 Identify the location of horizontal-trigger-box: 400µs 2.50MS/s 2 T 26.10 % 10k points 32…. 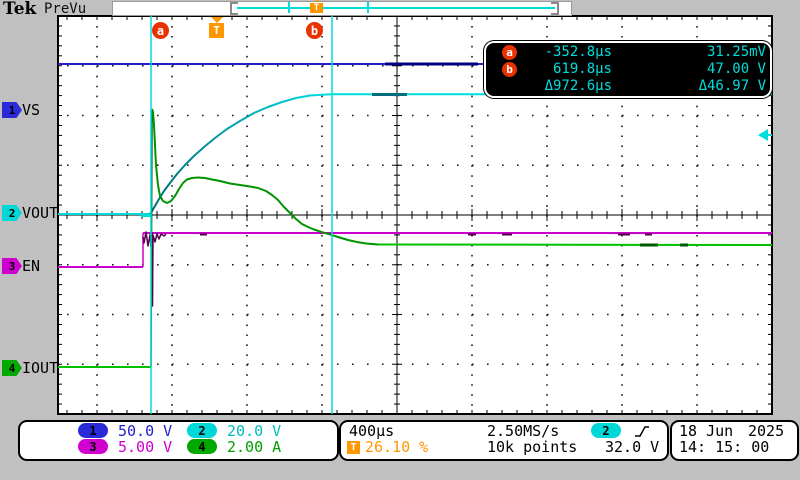
(504, 440).